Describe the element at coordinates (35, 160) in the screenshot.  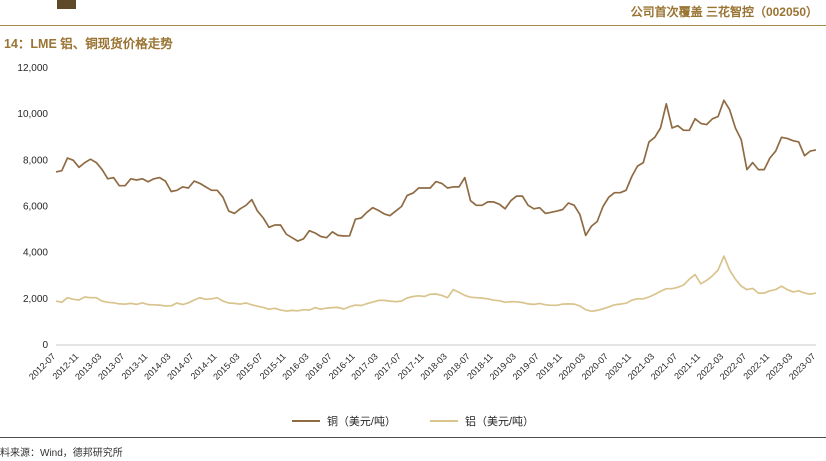
I see `svg-text: 8,000` at that location.